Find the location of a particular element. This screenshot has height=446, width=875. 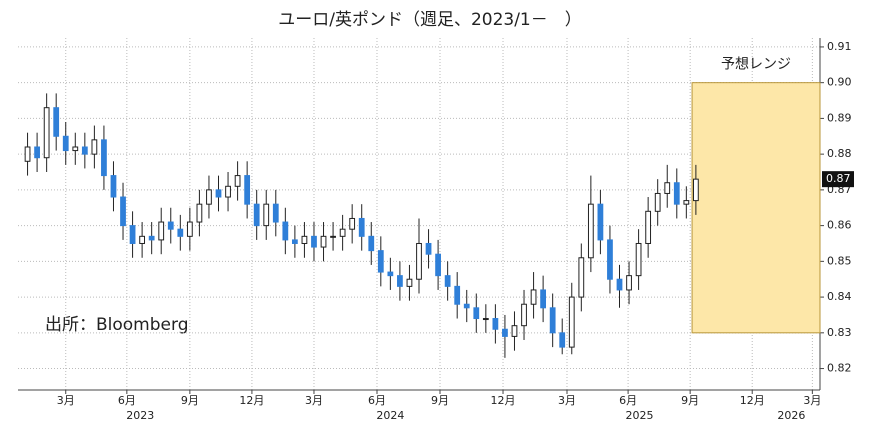

forecast-range is located at coordinates (756, 208).